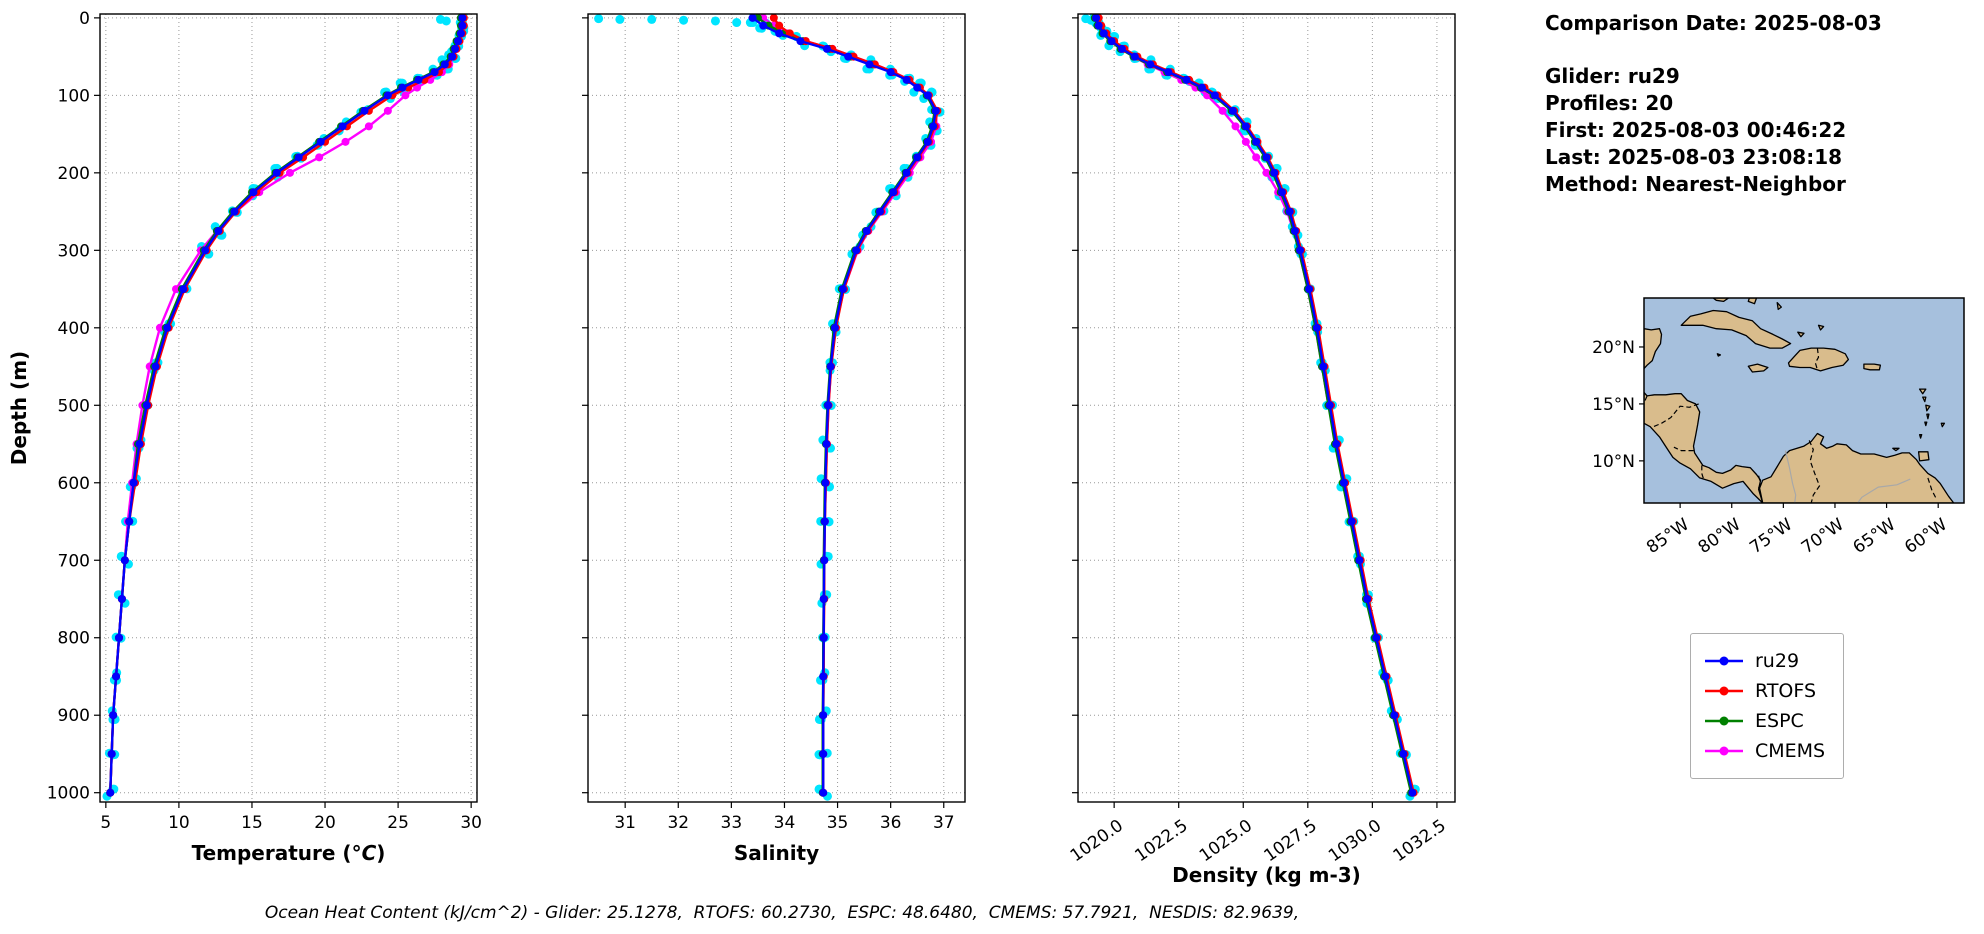 The width and height of the screenshot is (1984, 934). I want to click on legend: ru29 RTOFS ESPC CMEMS, so click(1767, 706).